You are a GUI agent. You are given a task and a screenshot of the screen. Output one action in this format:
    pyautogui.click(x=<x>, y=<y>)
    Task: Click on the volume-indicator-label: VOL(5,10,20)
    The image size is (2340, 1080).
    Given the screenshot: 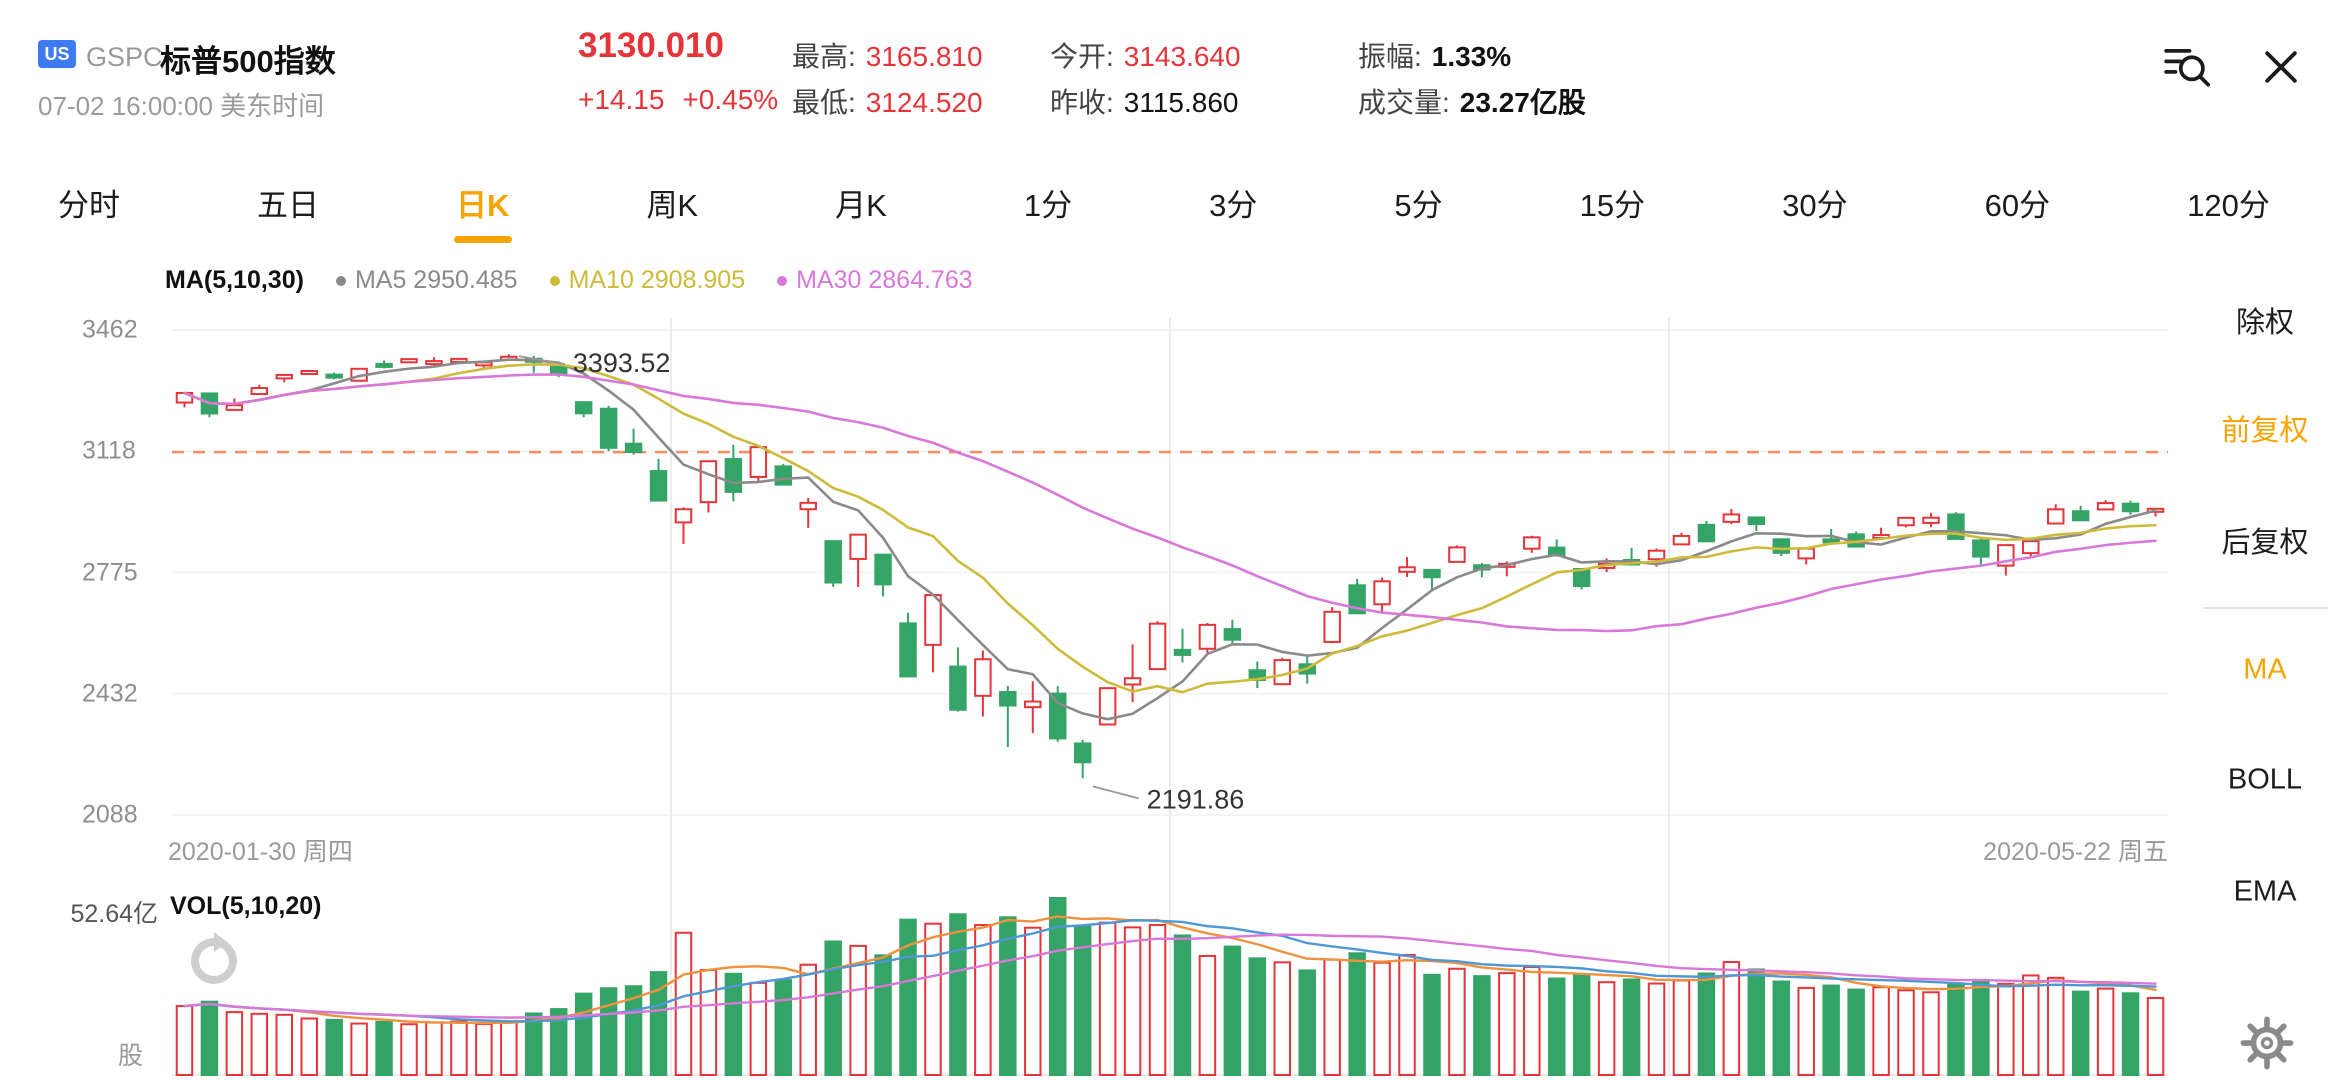 What is the action you would take?
    pyautogui.click(x=246, y=906)
    